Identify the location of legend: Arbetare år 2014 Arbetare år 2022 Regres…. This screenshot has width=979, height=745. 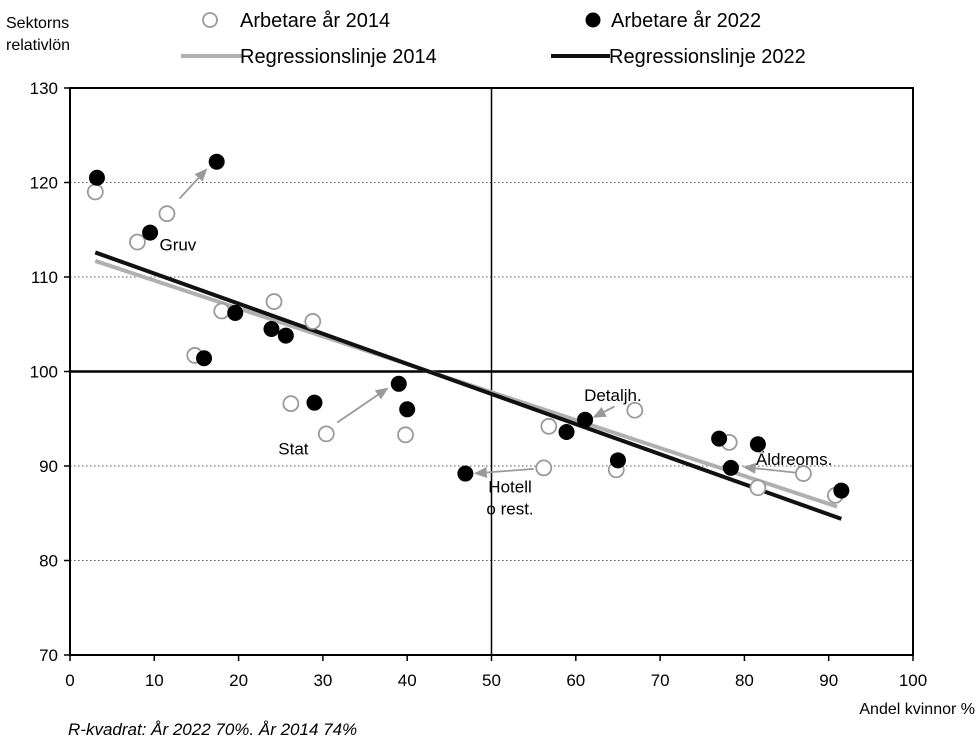
(493, 39).